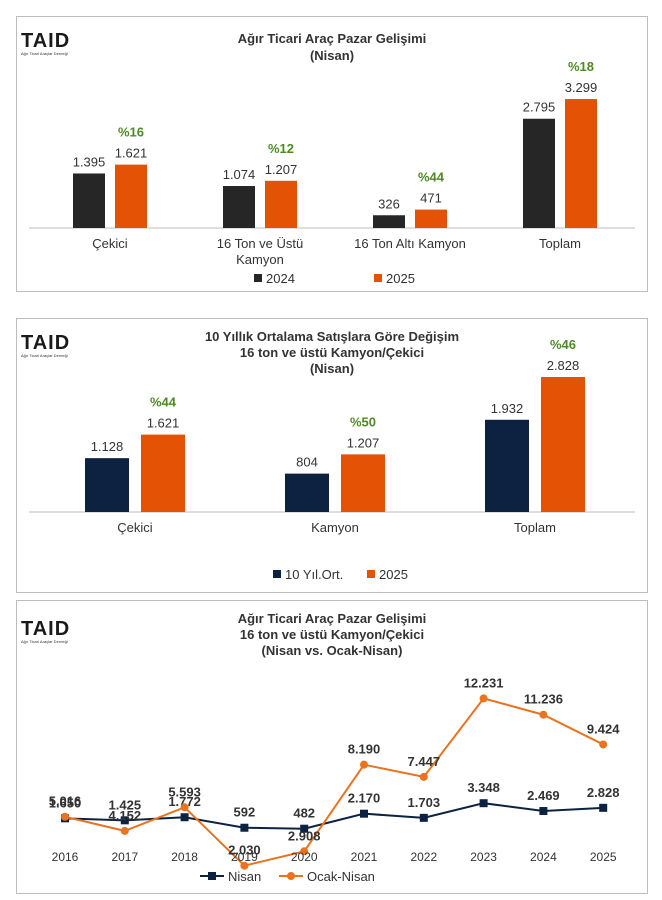 Image resolution: width=662 pixels, height=900 pixels. What do you see at coordinates (107, 446) in the screenshot?
I see `data-label: 1.128` at bounding box center [107, 446].